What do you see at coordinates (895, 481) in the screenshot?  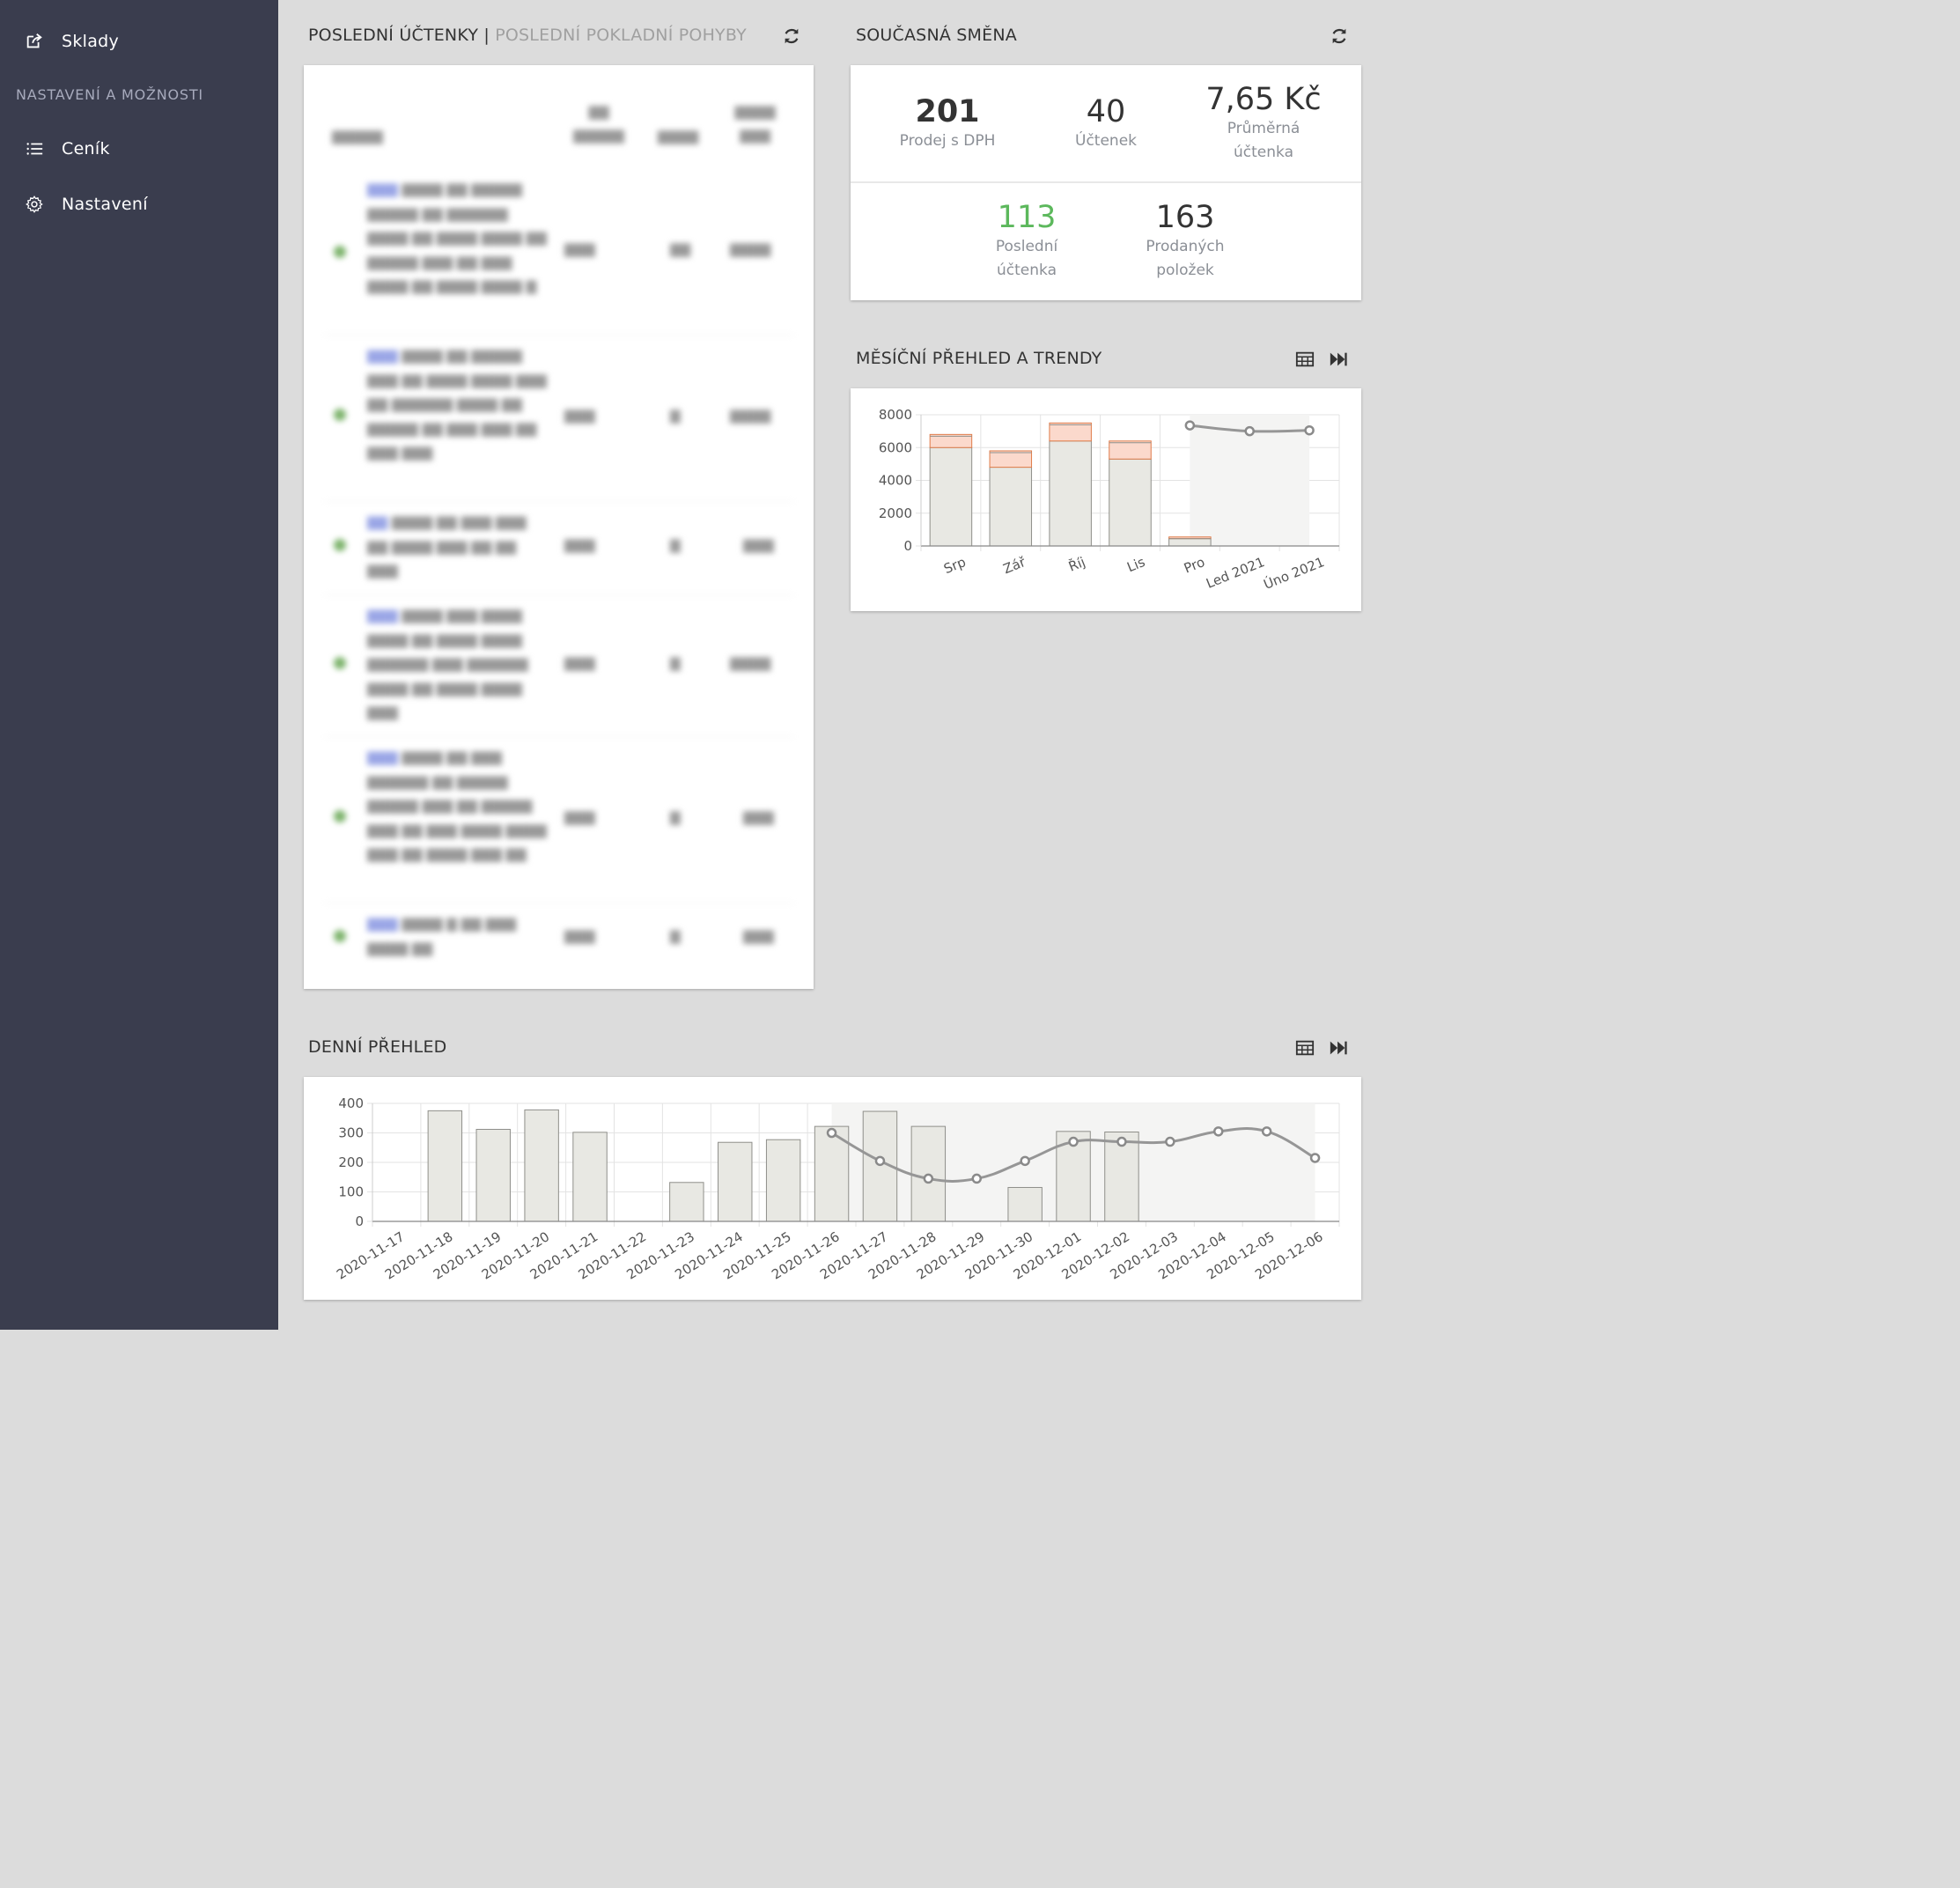 I see `y-tick-label: 4000` at bounding box center [895, 481].